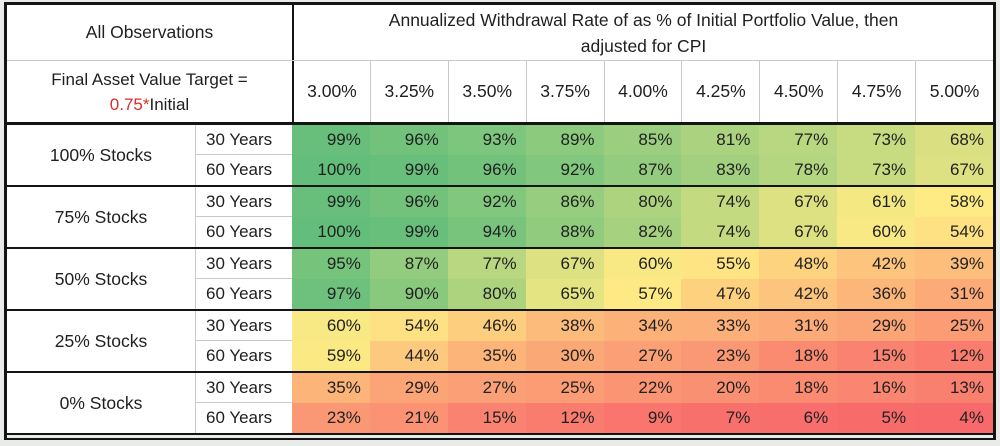 This screenshot has height=446, width=1000. Describe the element at coordinates (876, 418) in the screenshot. I see `heat-cell: 5%` at that location.